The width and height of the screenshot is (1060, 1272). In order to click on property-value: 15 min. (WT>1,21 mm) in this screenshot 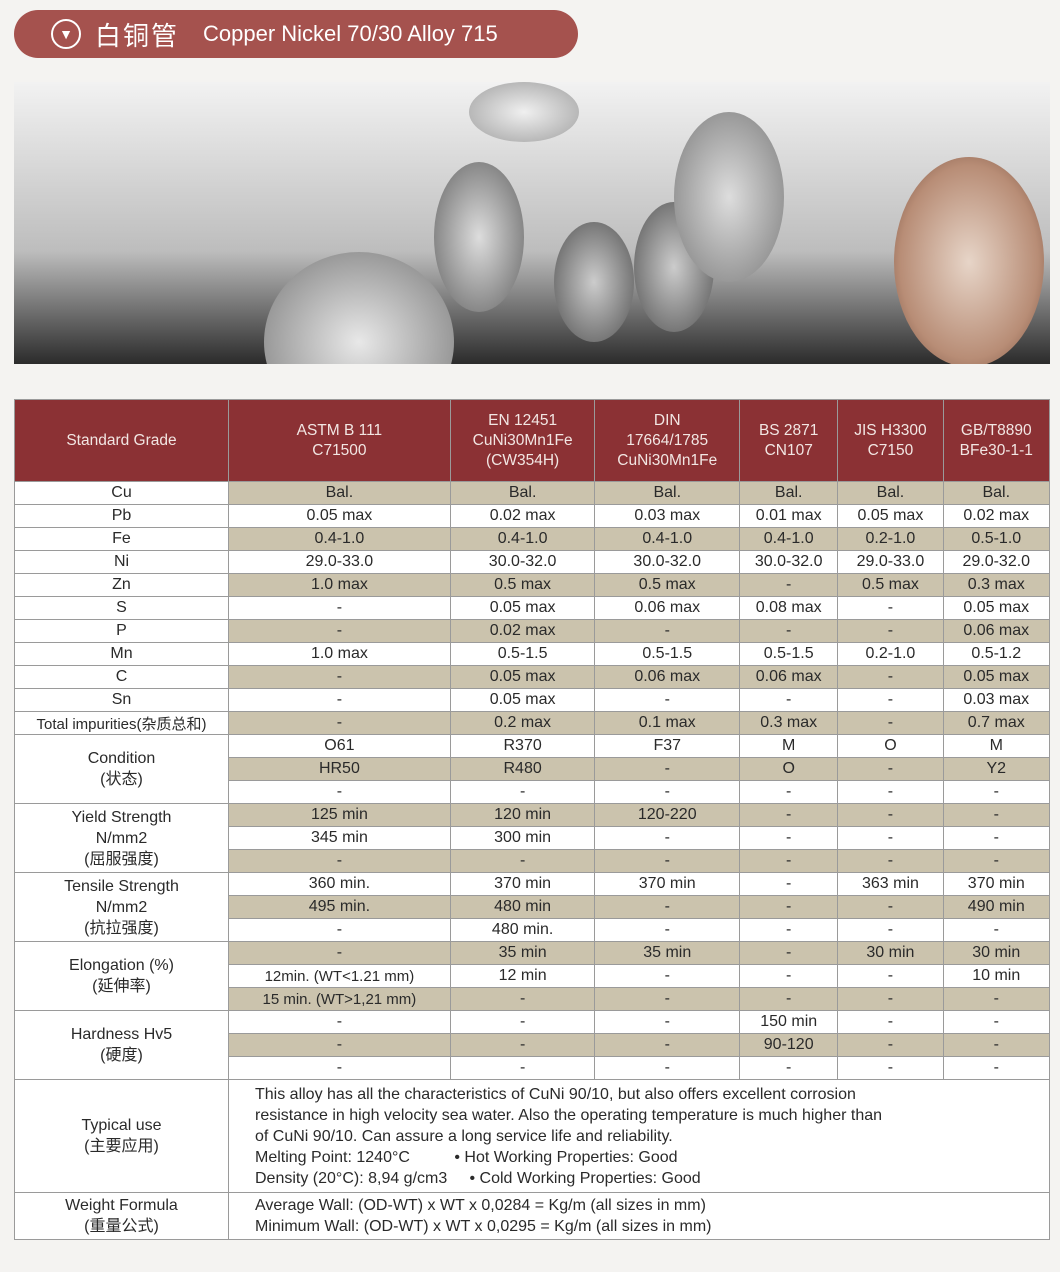, I will do `click(339, 999)`.